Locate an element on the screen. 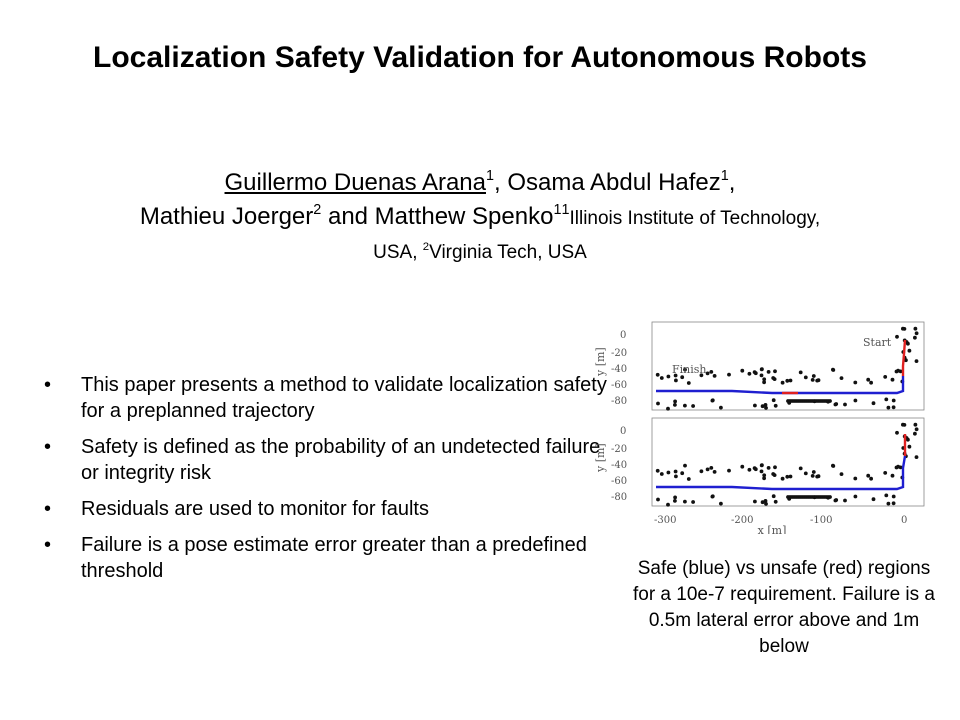 The height and width of the screenshot is (720, 960). affiliation-sup-2: 2 is located at coordinates (426, 246).